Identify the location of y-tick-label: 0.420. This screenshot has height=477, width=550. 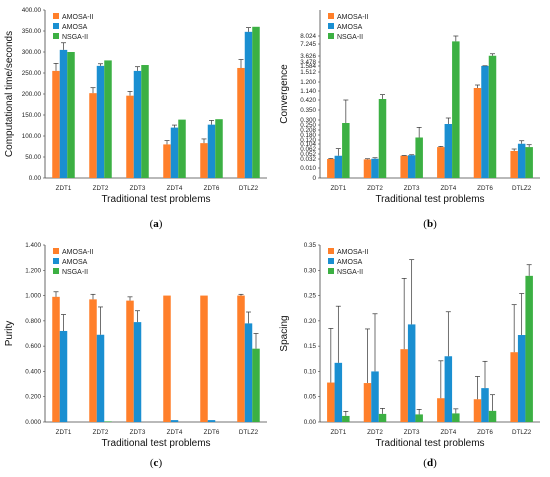
(308, 100).